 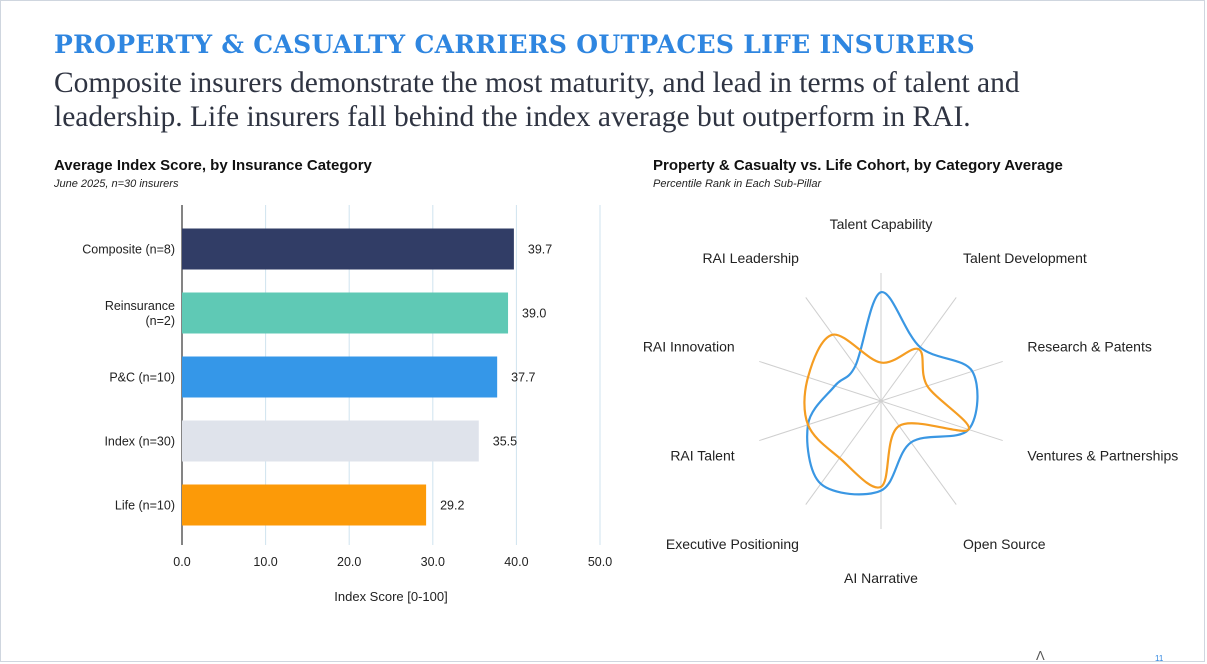 I want to click on radar-axis-label: Talent Capability, so click(x=881, y=224).